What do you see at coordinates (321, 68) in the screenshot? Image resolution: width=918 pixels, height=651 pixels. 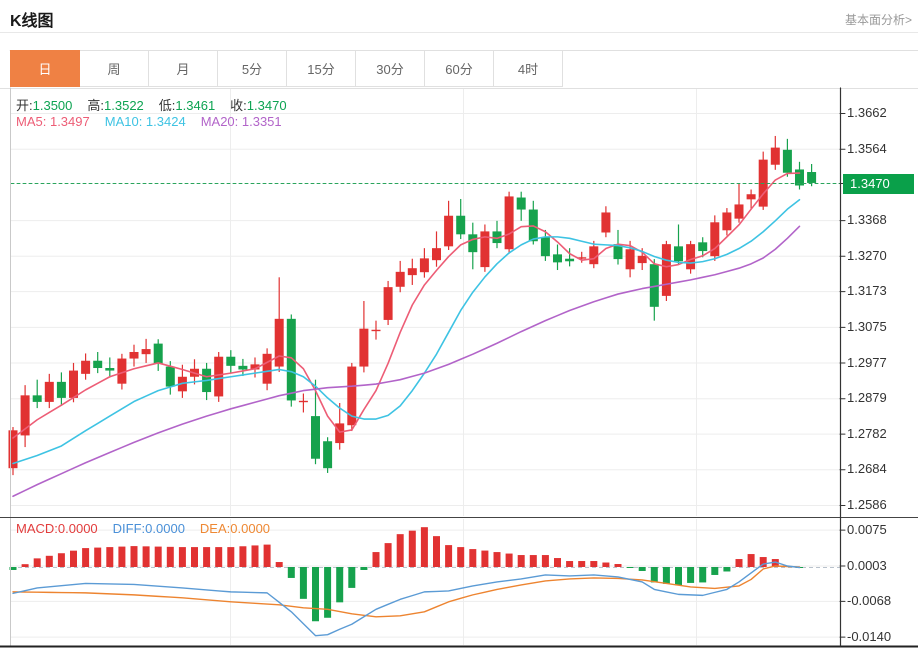 I see `tab-m15: 15分` at bounding box center [321, 68].